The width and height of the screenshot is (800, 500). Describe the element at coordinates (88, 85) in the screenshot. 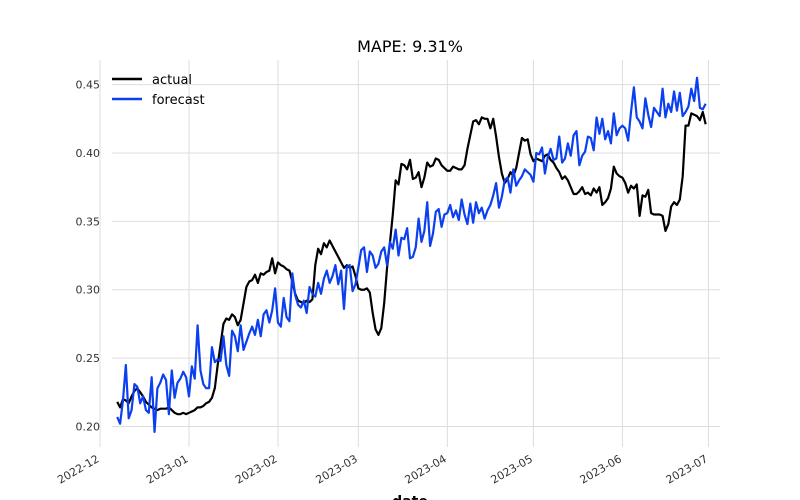

I see `y-tick-label: 0.45` at that location.